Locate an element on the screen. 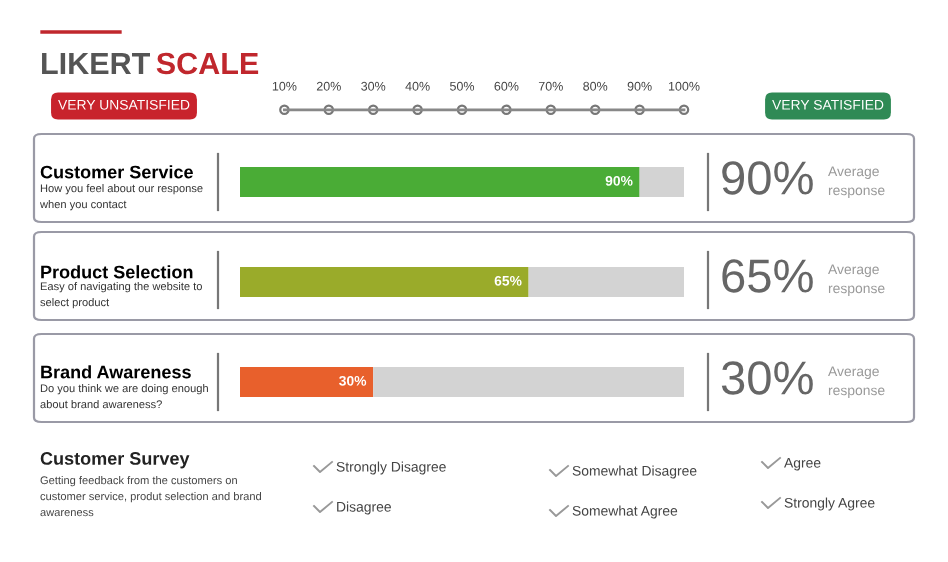 The image size is (948, 562). chart-title: LIKERT SCALE is located at coordinates (150, 63).